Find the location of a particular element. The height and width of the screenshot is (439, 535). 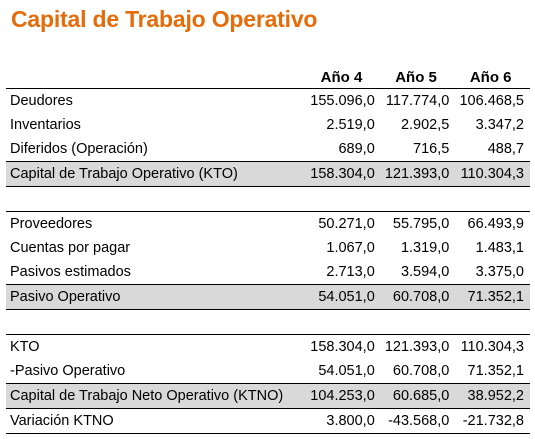

page-title: Capital de Trabajo Operativo is located at coordinates (164, 19).